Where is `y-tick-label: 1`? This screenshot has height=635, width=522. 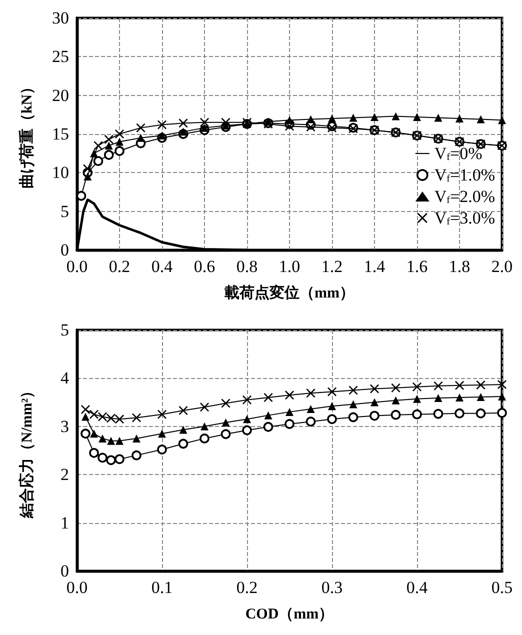
y-tick-label: 1 is located at coordinates (64, 522).